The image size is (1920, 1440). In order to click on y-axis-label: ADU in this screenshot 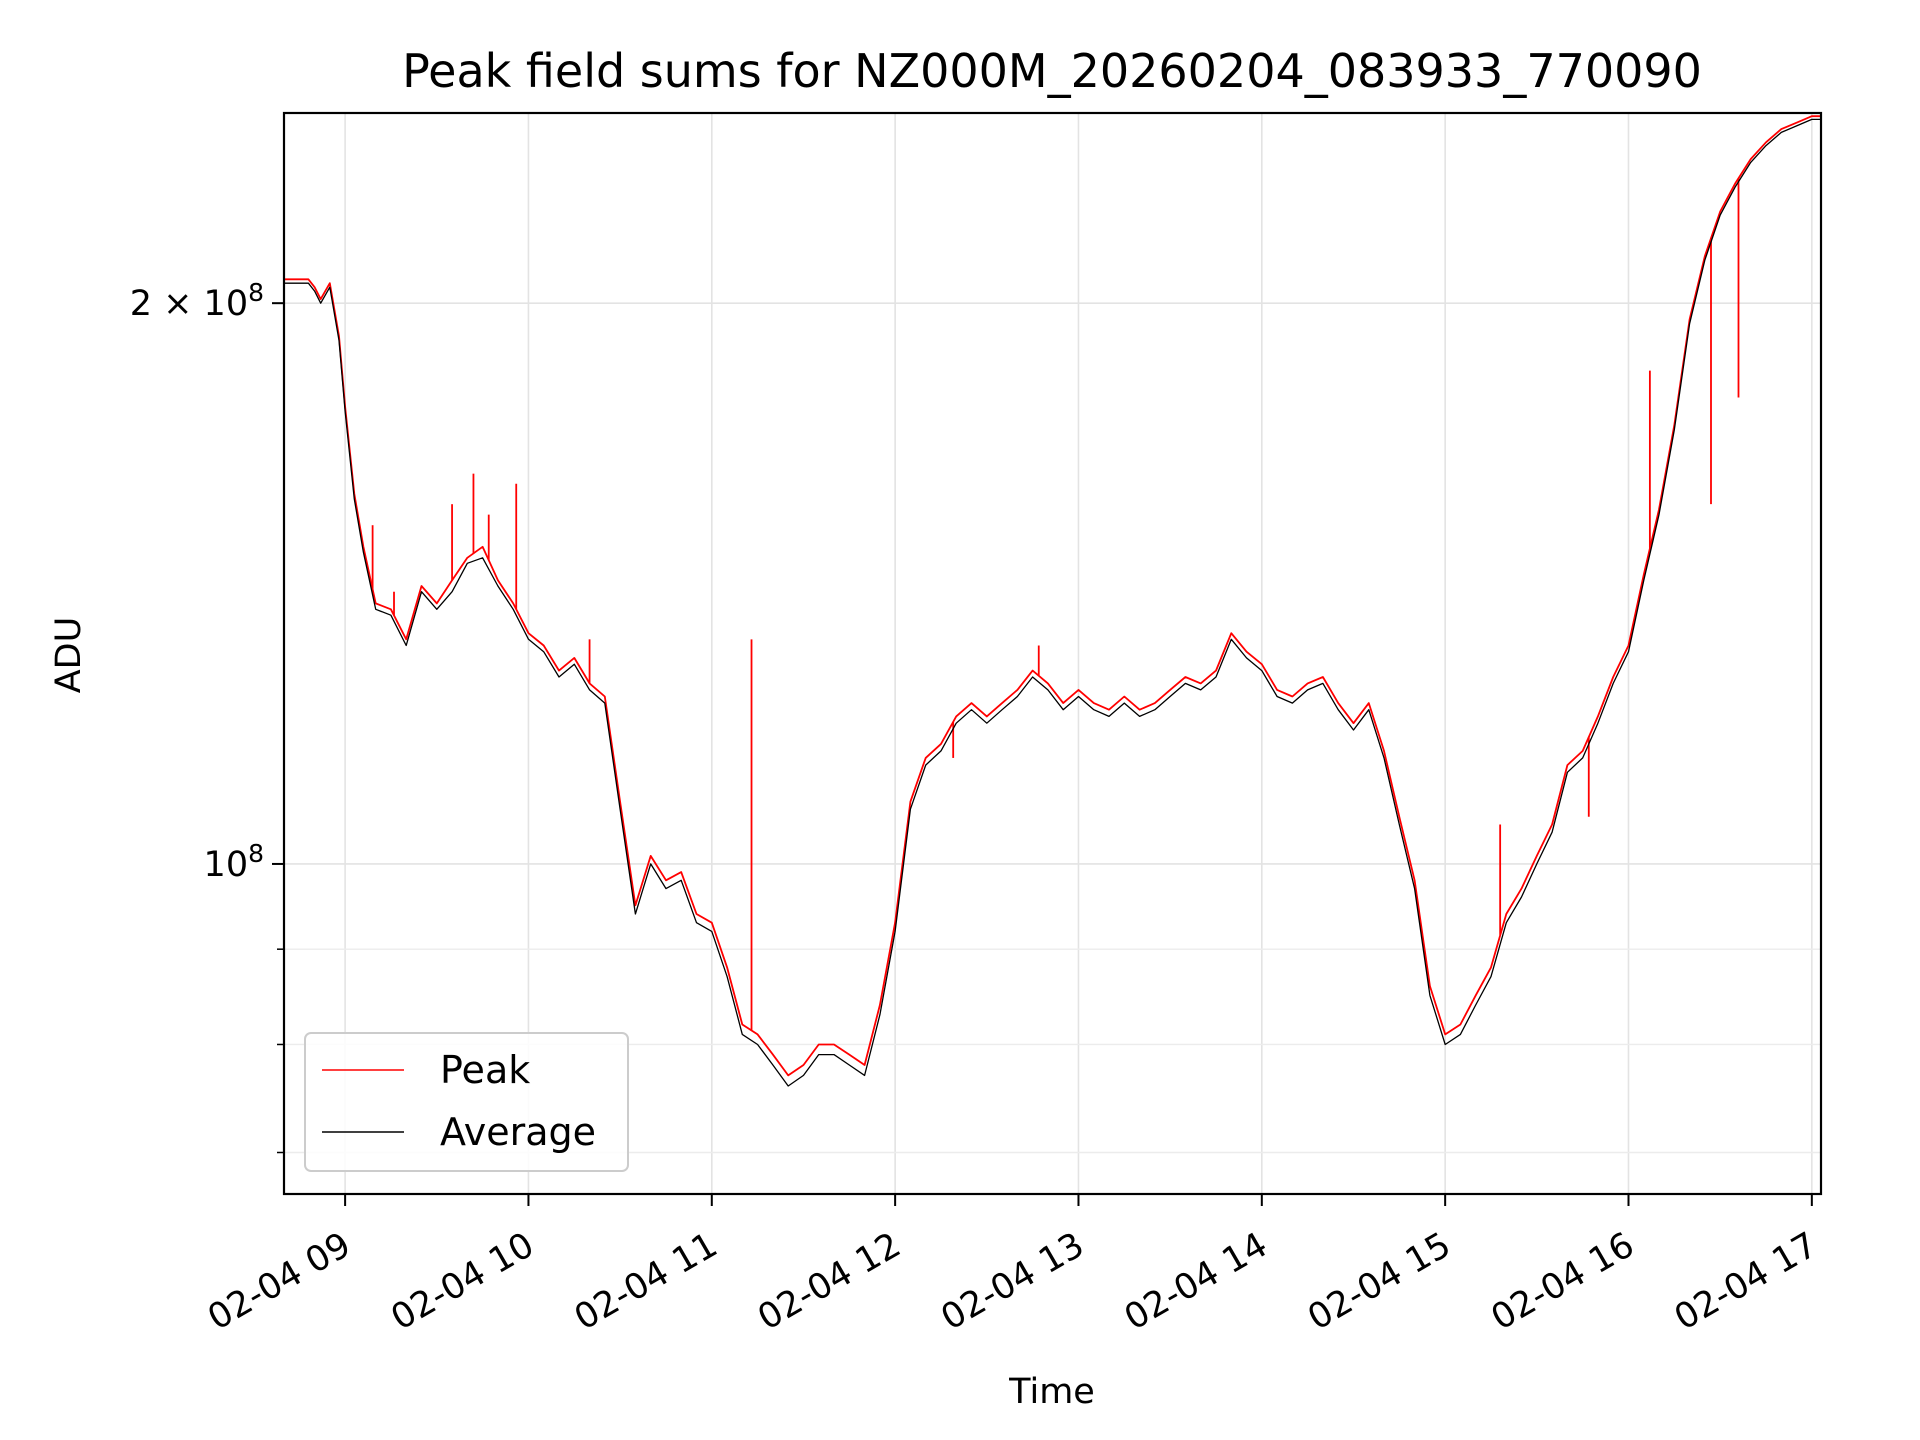, I will do `click(69, 655)`.